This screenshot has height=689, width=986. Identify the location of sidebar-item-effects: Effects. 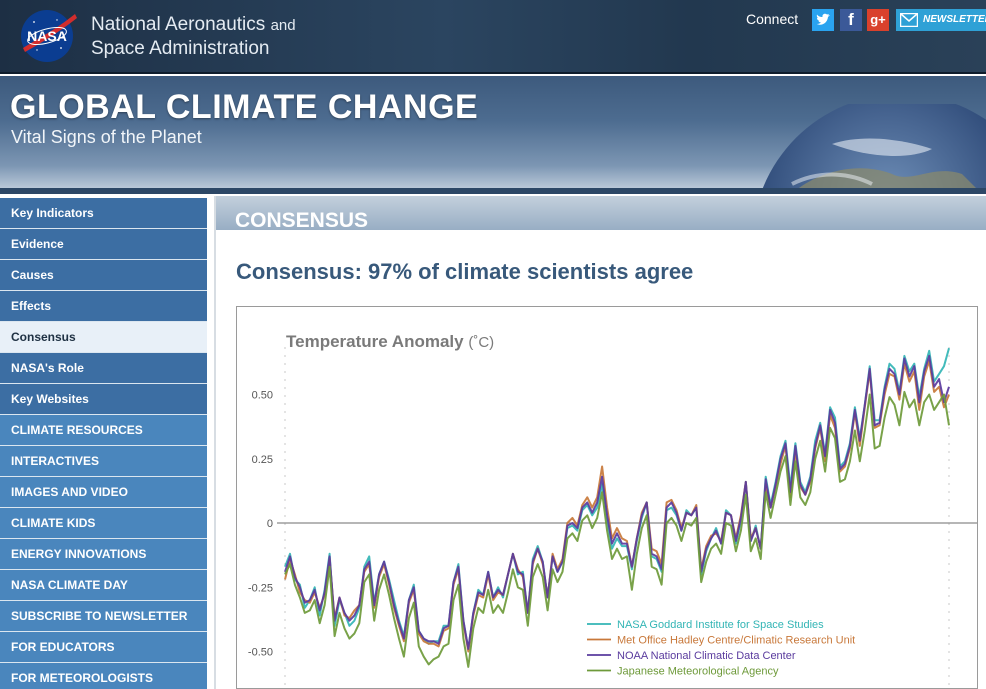
(103, 306).